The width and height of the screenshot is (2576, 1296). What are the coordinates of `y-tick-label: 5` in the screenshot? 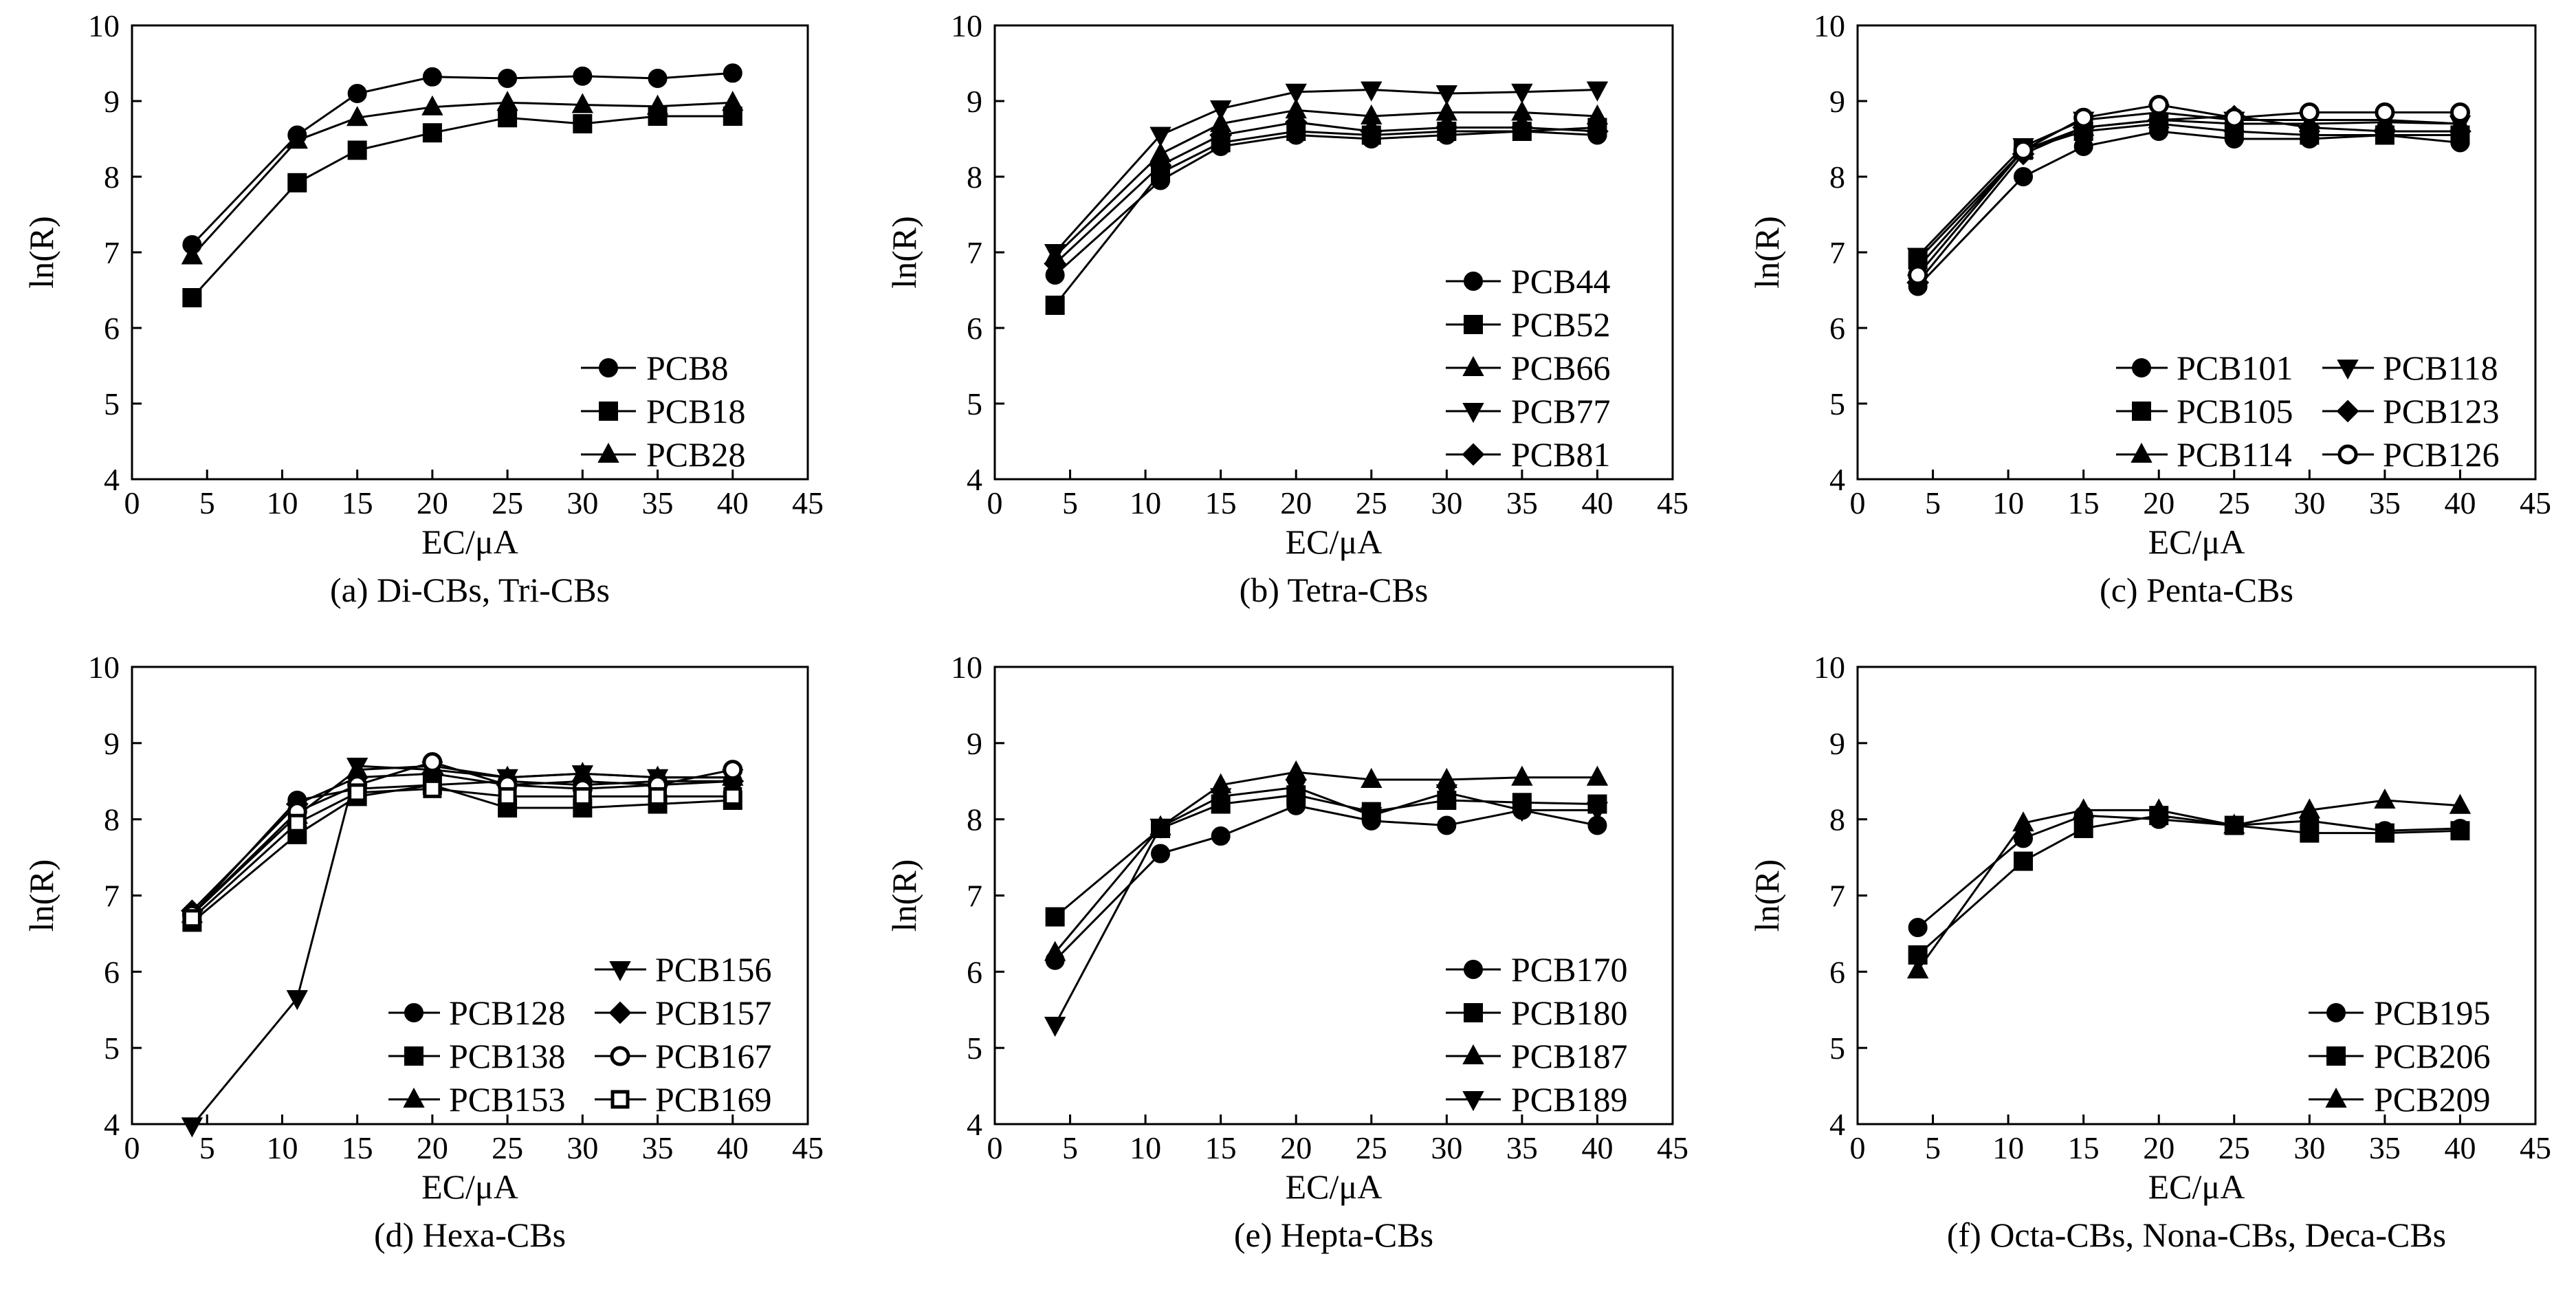 It's located at (112, 403).